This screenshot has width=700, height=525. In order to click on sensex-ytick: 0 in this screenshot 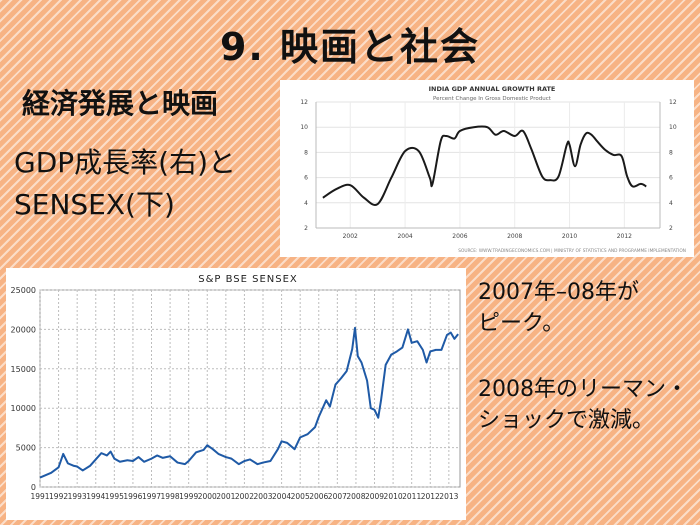, I will do `click(33, 487)`.